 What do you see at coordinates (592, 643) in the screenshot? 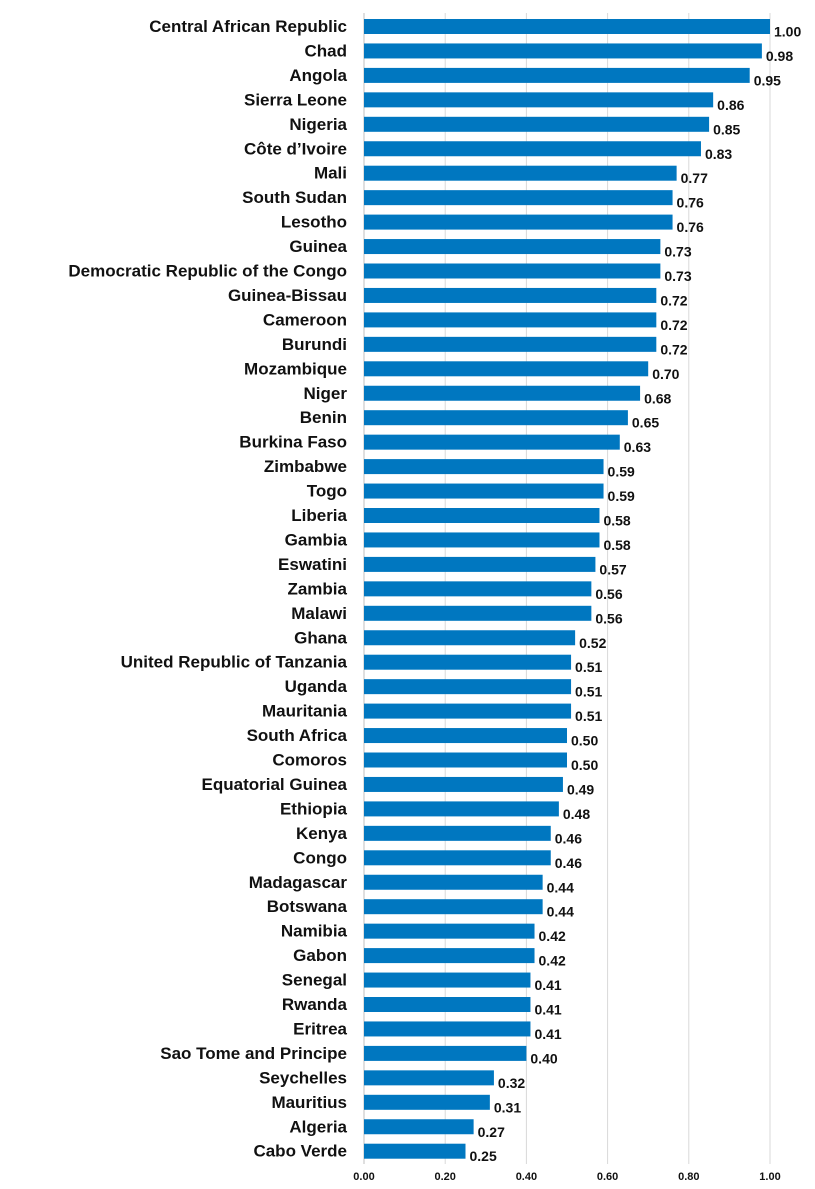
I see `value-label: 0.52` at bounding box center [592, 643].